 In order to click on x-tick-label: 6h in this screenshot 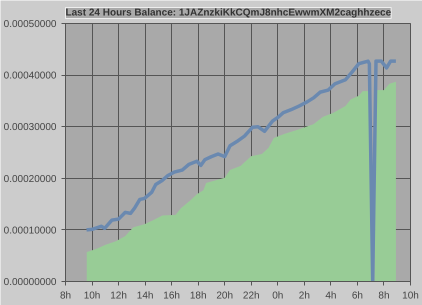, I will do `click(357, 296)`.